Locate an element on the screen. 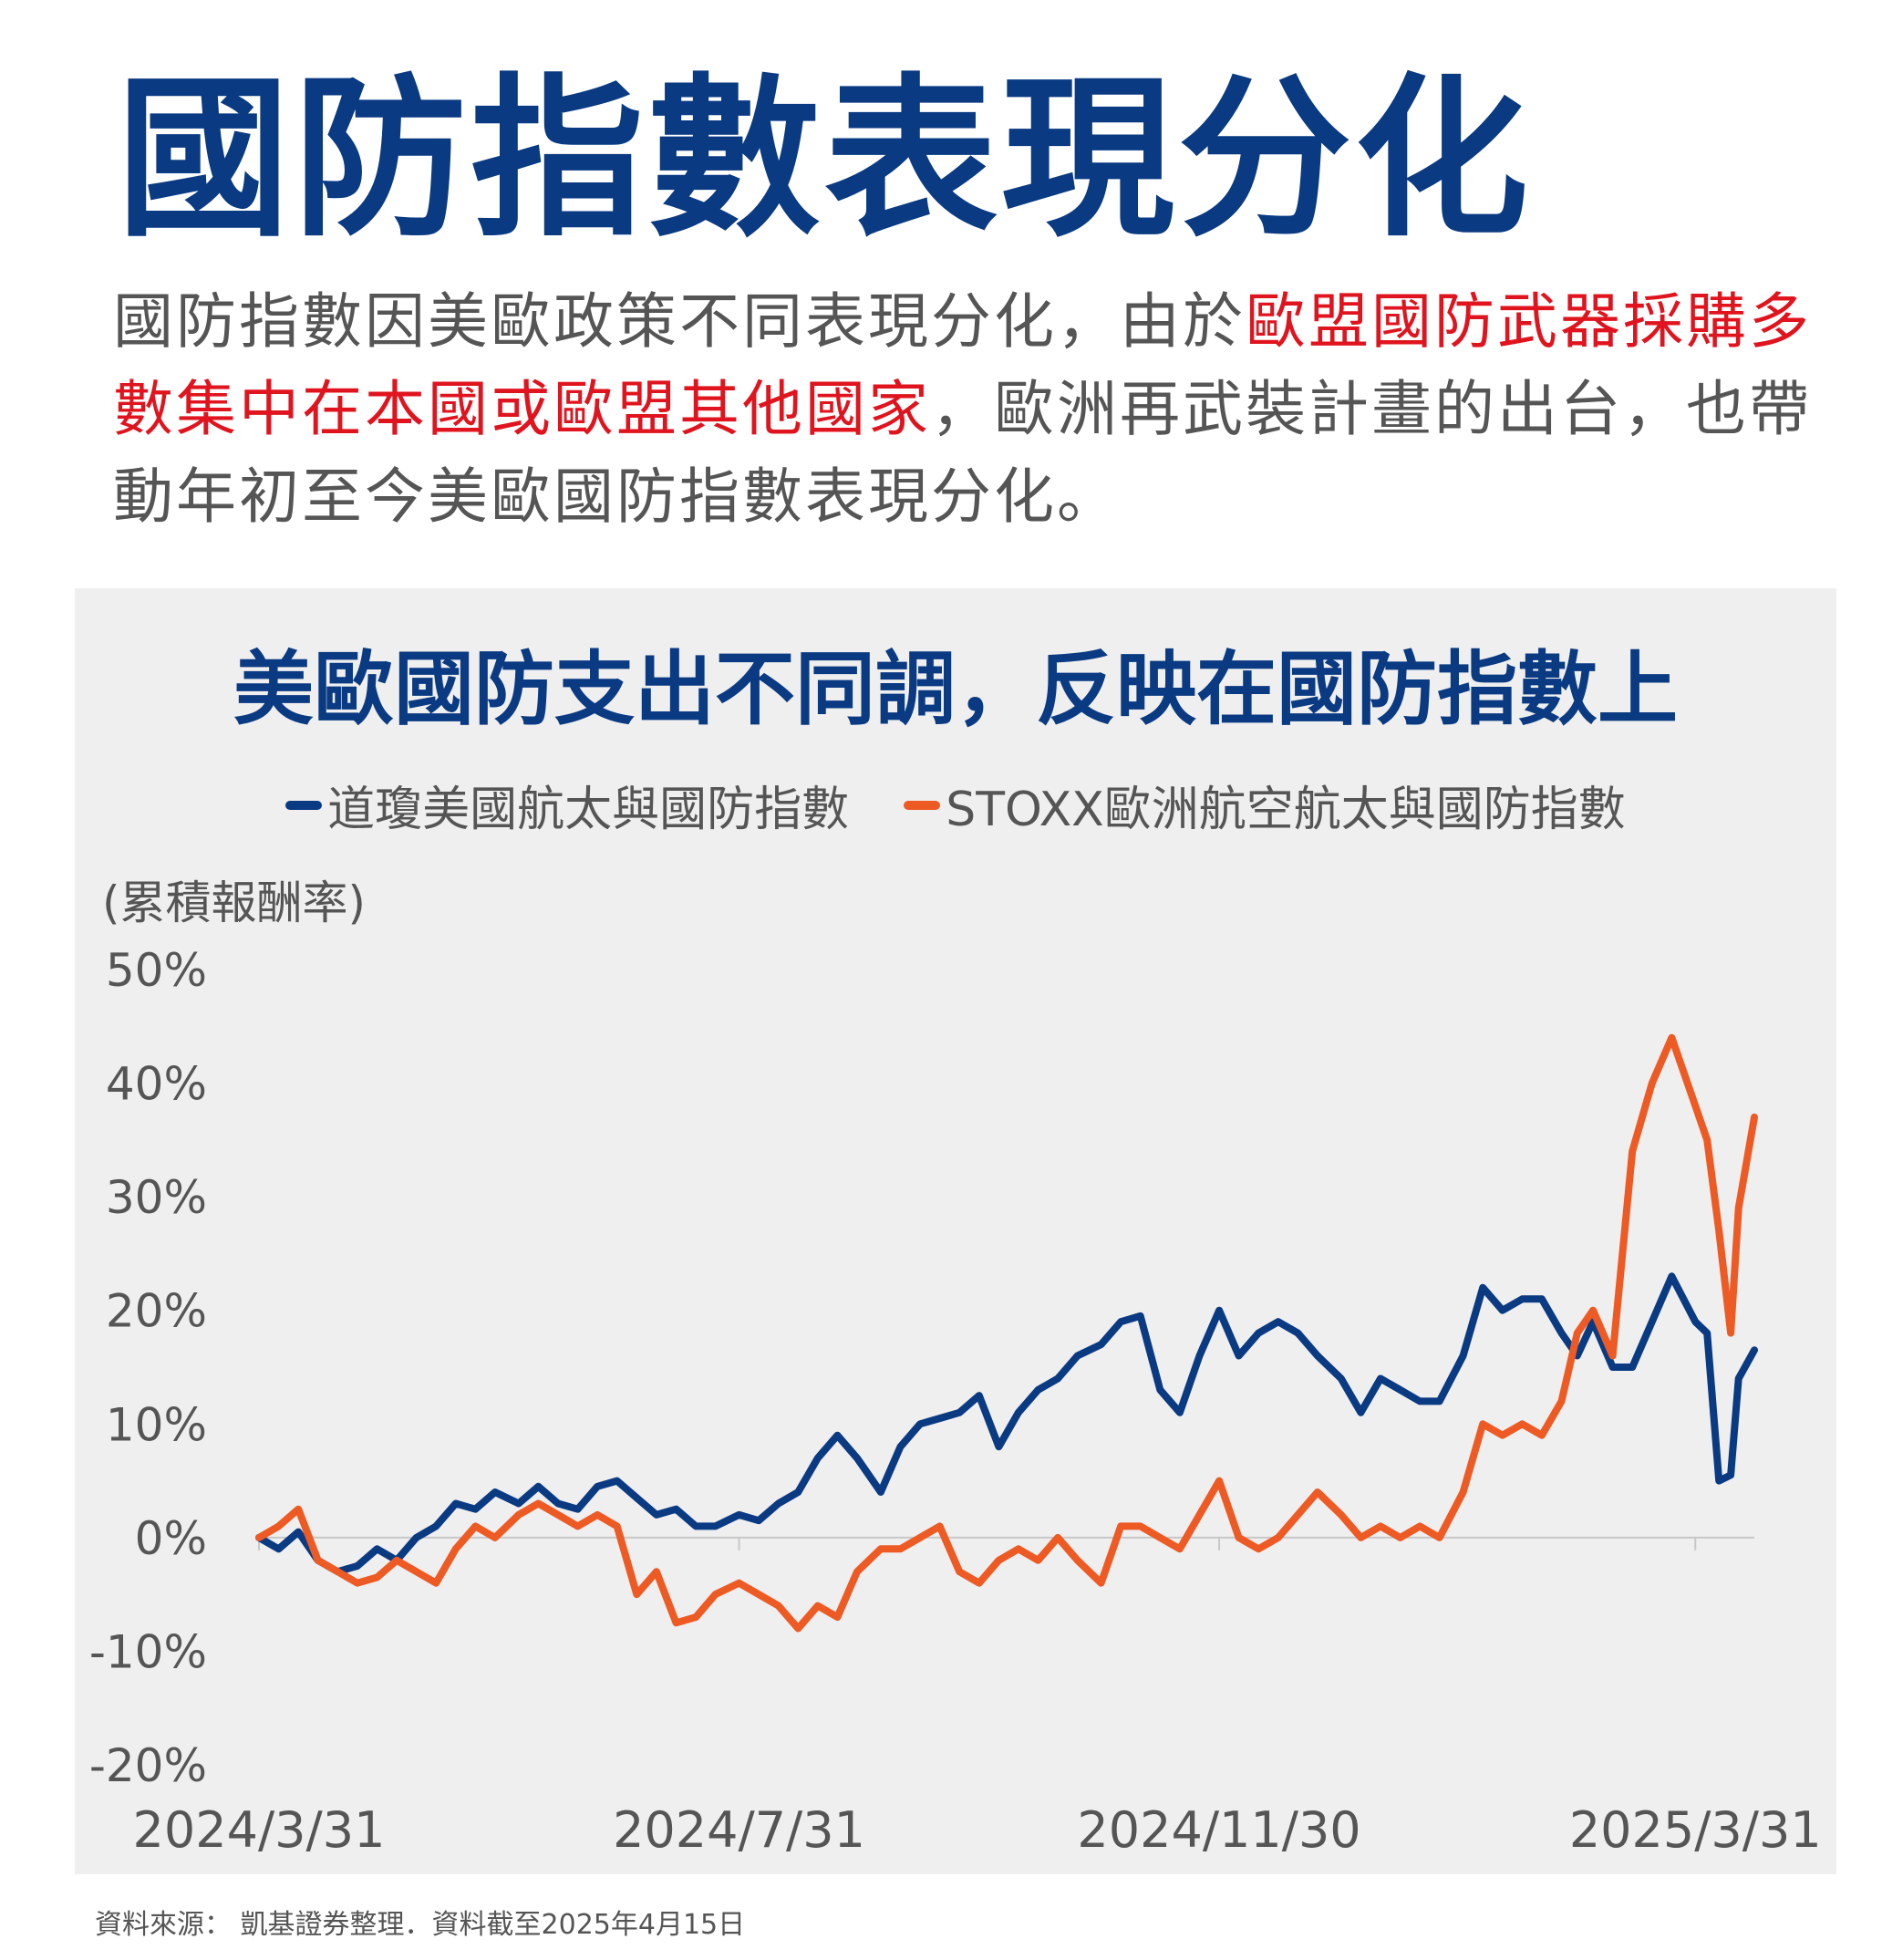  y-tick-label: -10% is located at coordinates (148, 1651).